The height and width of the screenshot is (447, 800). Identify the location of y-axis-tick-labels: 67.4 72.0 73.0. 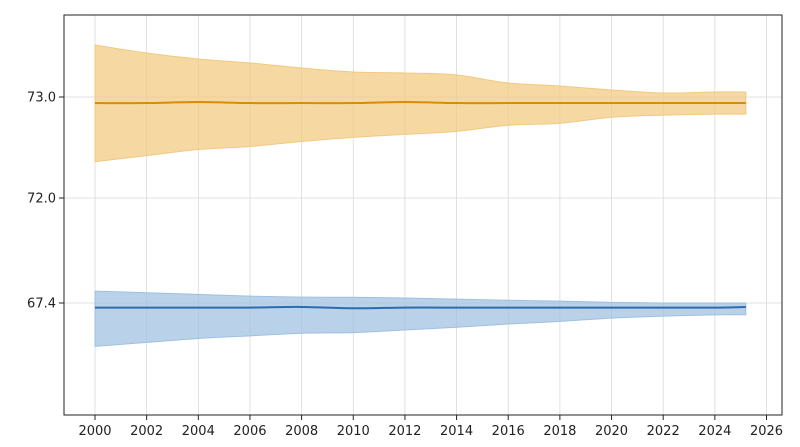
(41, 201).